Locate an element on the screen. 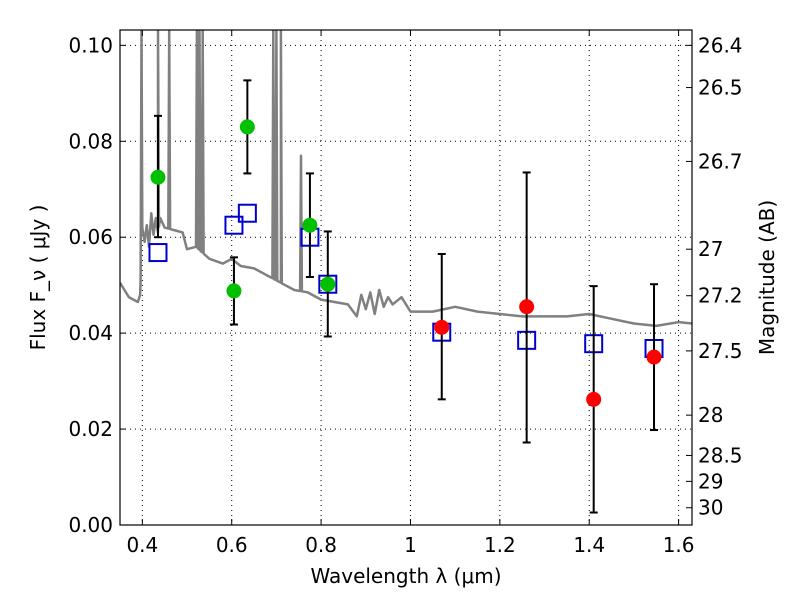 Image resolution: width=800 pixels, height=600 pixels. x-tick-label: 0.6 is located at coordinates (232, 545).